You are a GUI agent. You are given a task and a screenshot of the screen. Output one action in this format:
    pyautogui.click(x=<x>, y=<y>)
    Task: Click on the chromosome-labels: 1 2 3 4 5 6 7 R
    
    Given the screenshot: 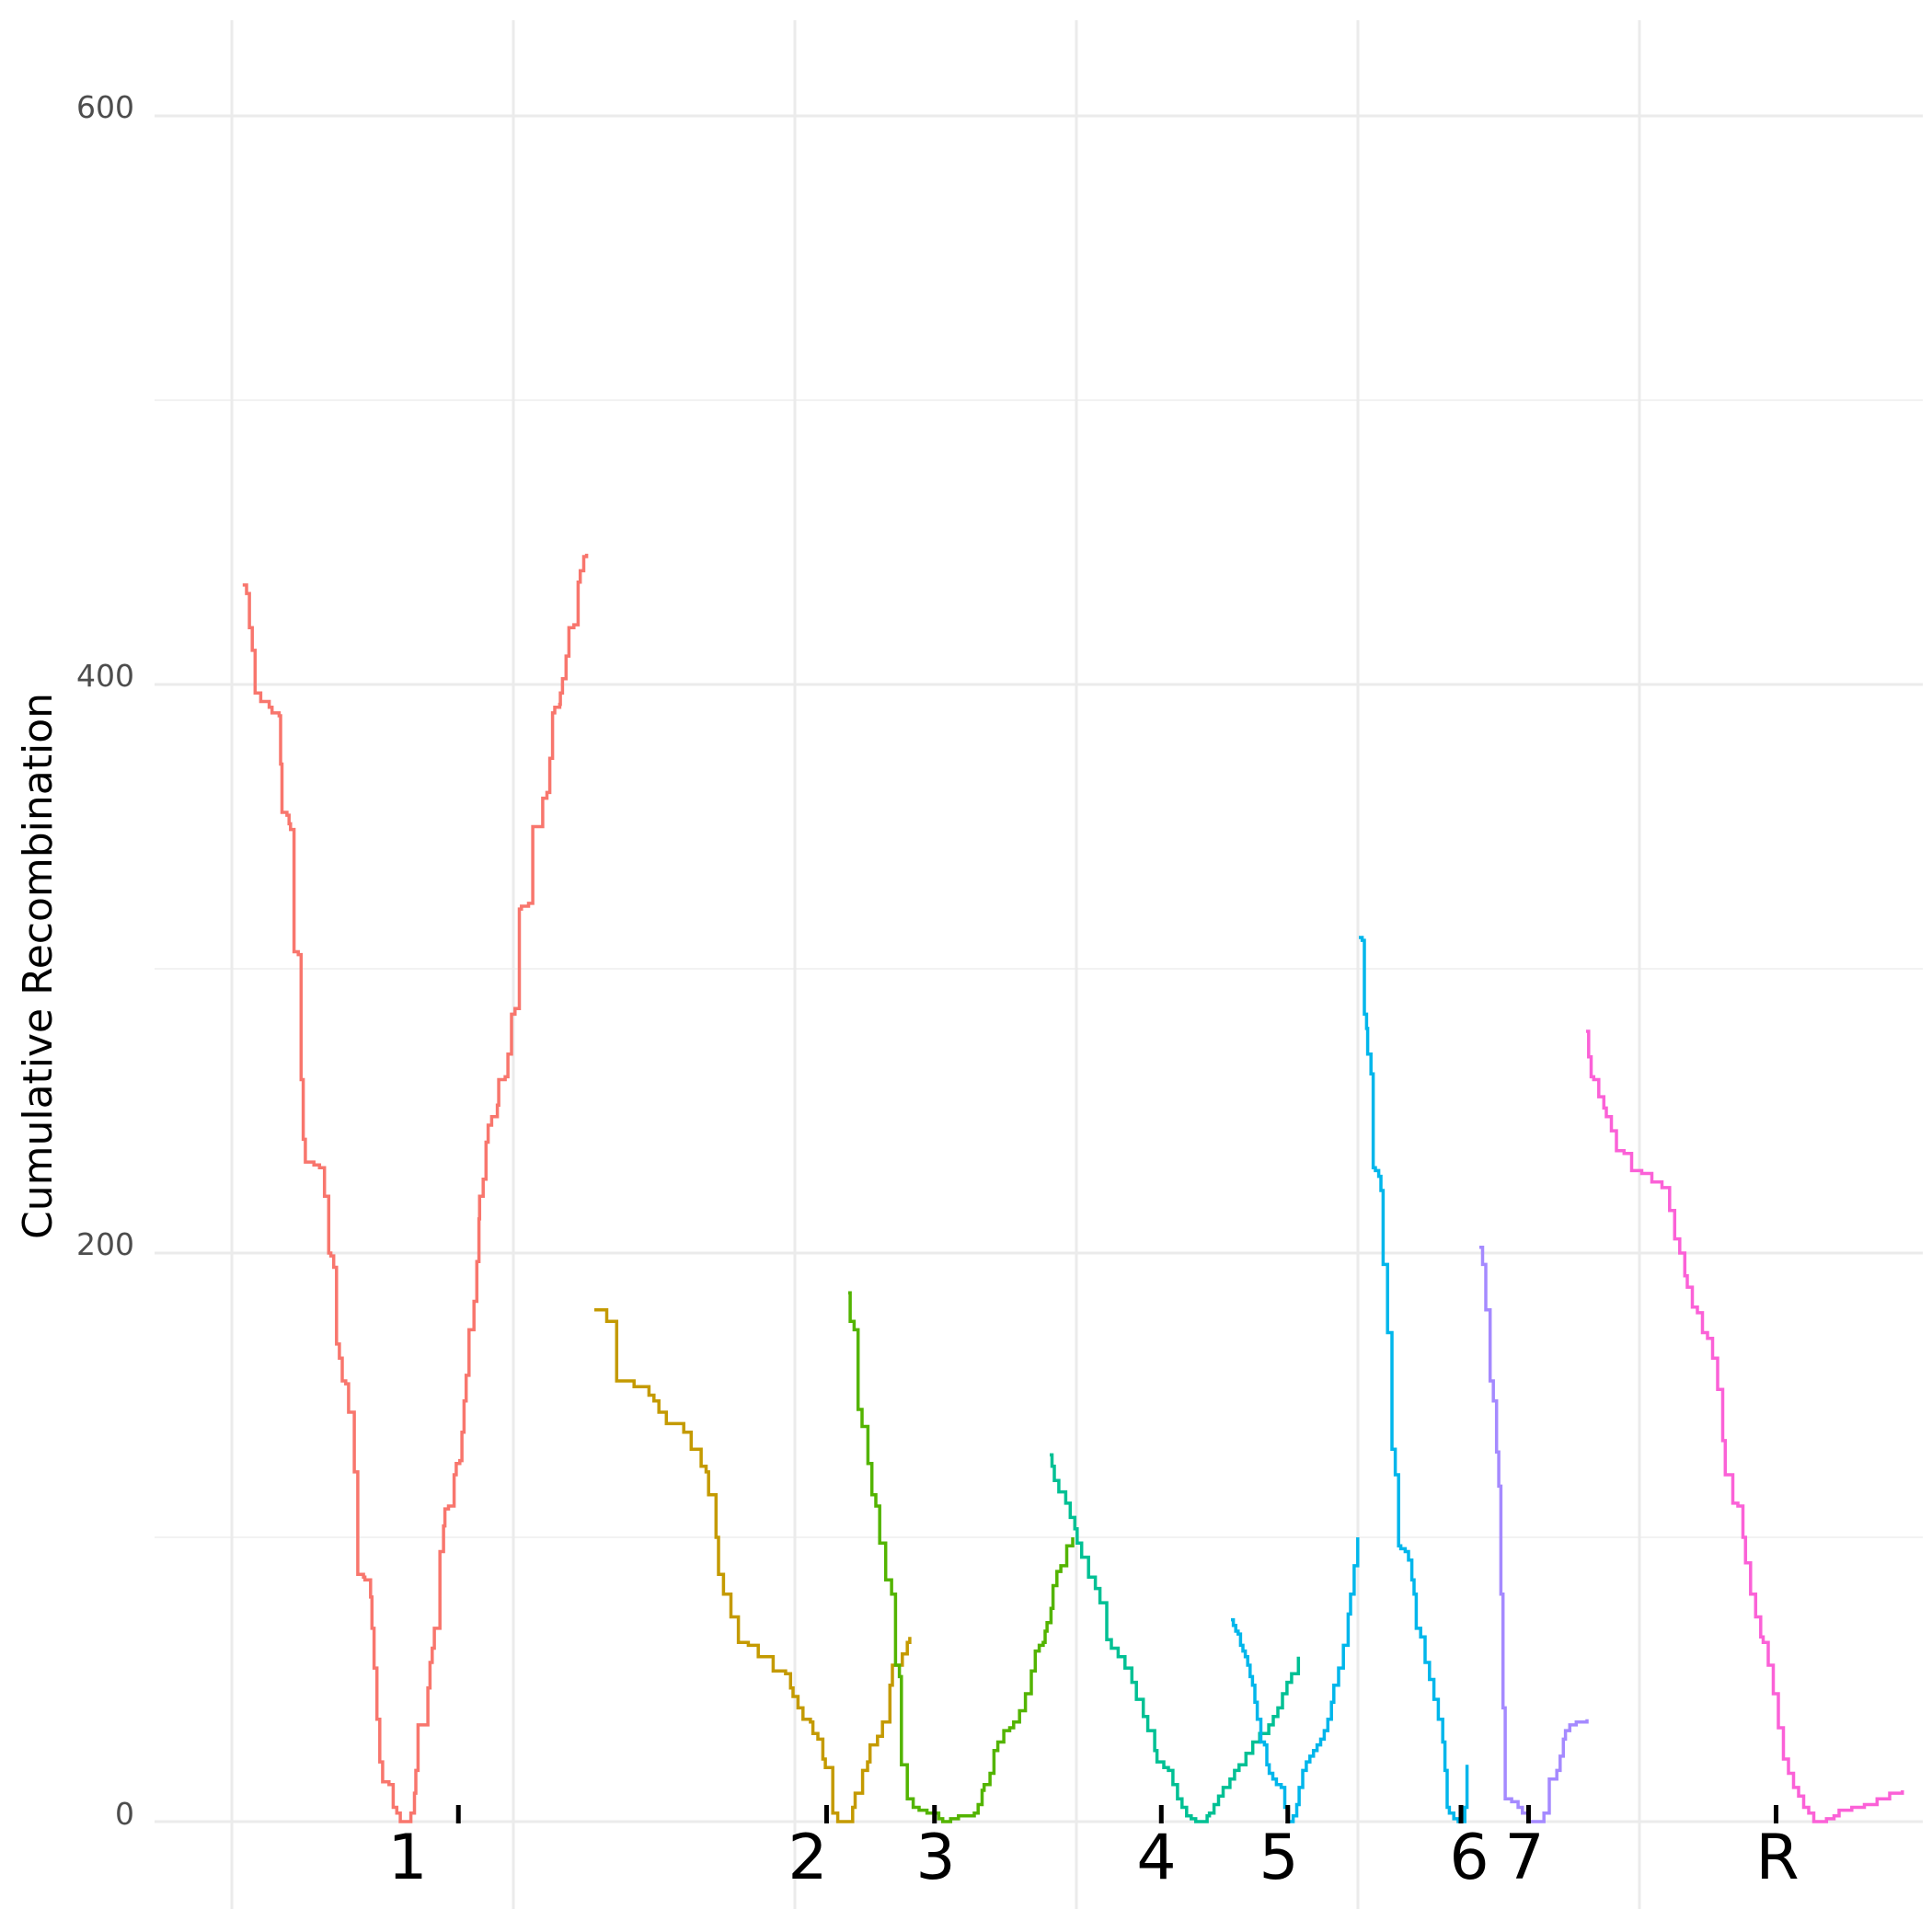 What is the action you would take?
    pyautogui.click(x=1093, y=1858)
    